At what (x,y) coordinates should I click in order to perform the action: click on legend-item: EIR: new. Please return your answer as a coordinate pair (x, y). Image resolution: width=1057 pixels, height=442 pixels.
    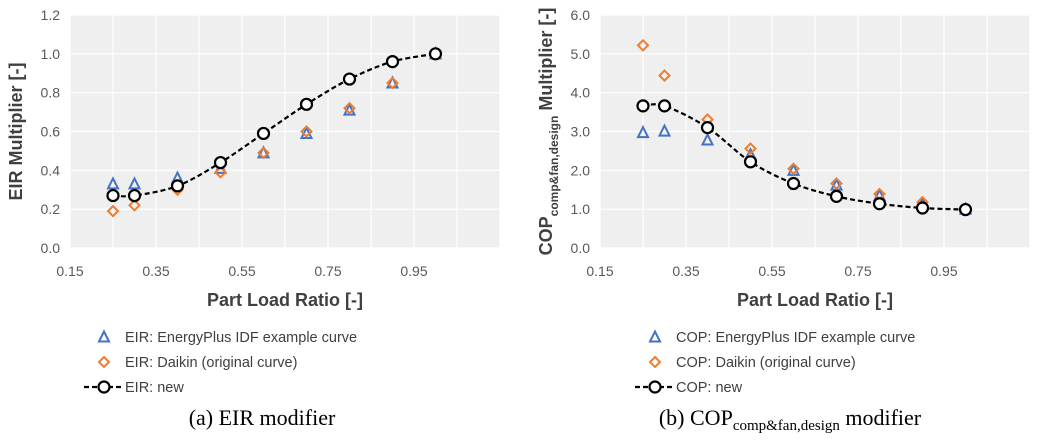
    Looking at the image, I should click on (134, 388).